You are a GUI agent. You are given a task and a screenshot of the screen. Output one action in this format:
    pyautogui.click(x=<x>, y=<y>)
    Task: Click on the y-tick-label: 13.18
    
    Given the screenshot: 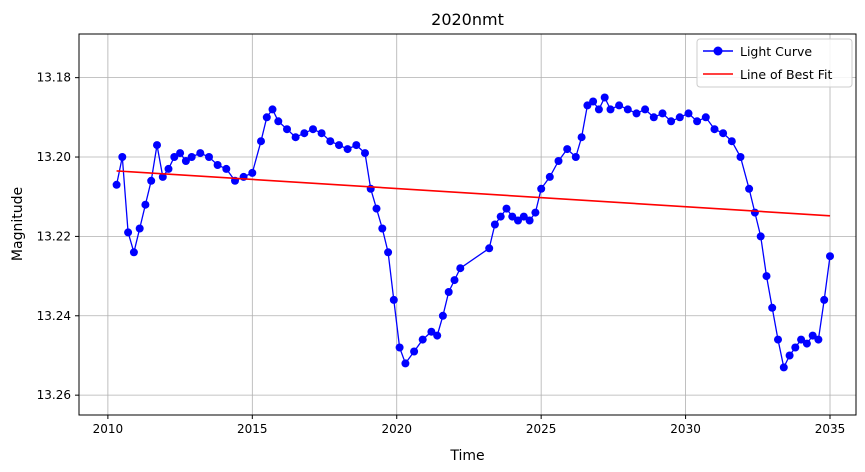 What is the action you would take?
    pyautogui.click(x=54, y=78)
    